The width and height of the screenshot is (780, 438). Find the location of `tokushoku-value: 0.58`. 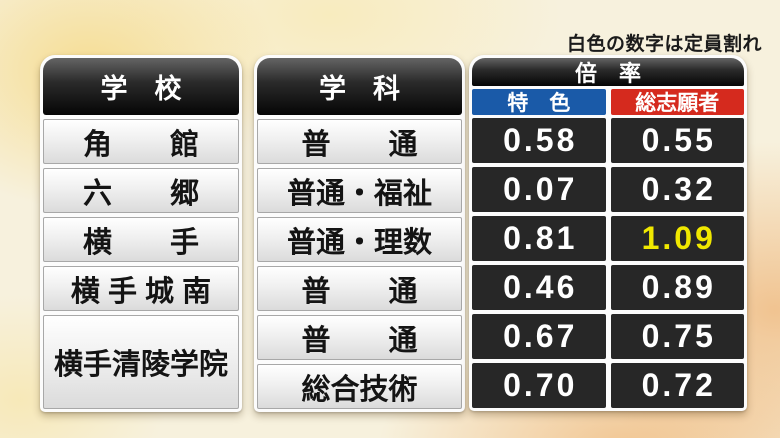

tokushoku-value: 0.58 is located at coordinates (539, 140).